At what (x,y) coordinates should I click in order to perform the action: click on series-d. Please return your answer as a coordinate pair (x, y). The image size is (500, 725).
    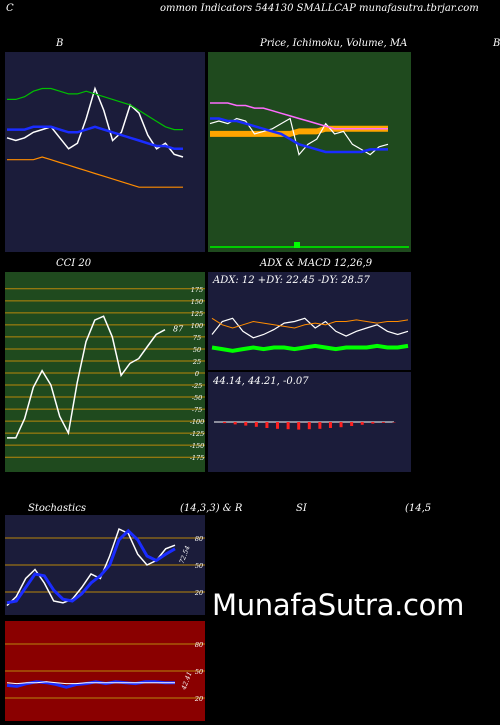
    Looking at the image, I should click on (91, 566).